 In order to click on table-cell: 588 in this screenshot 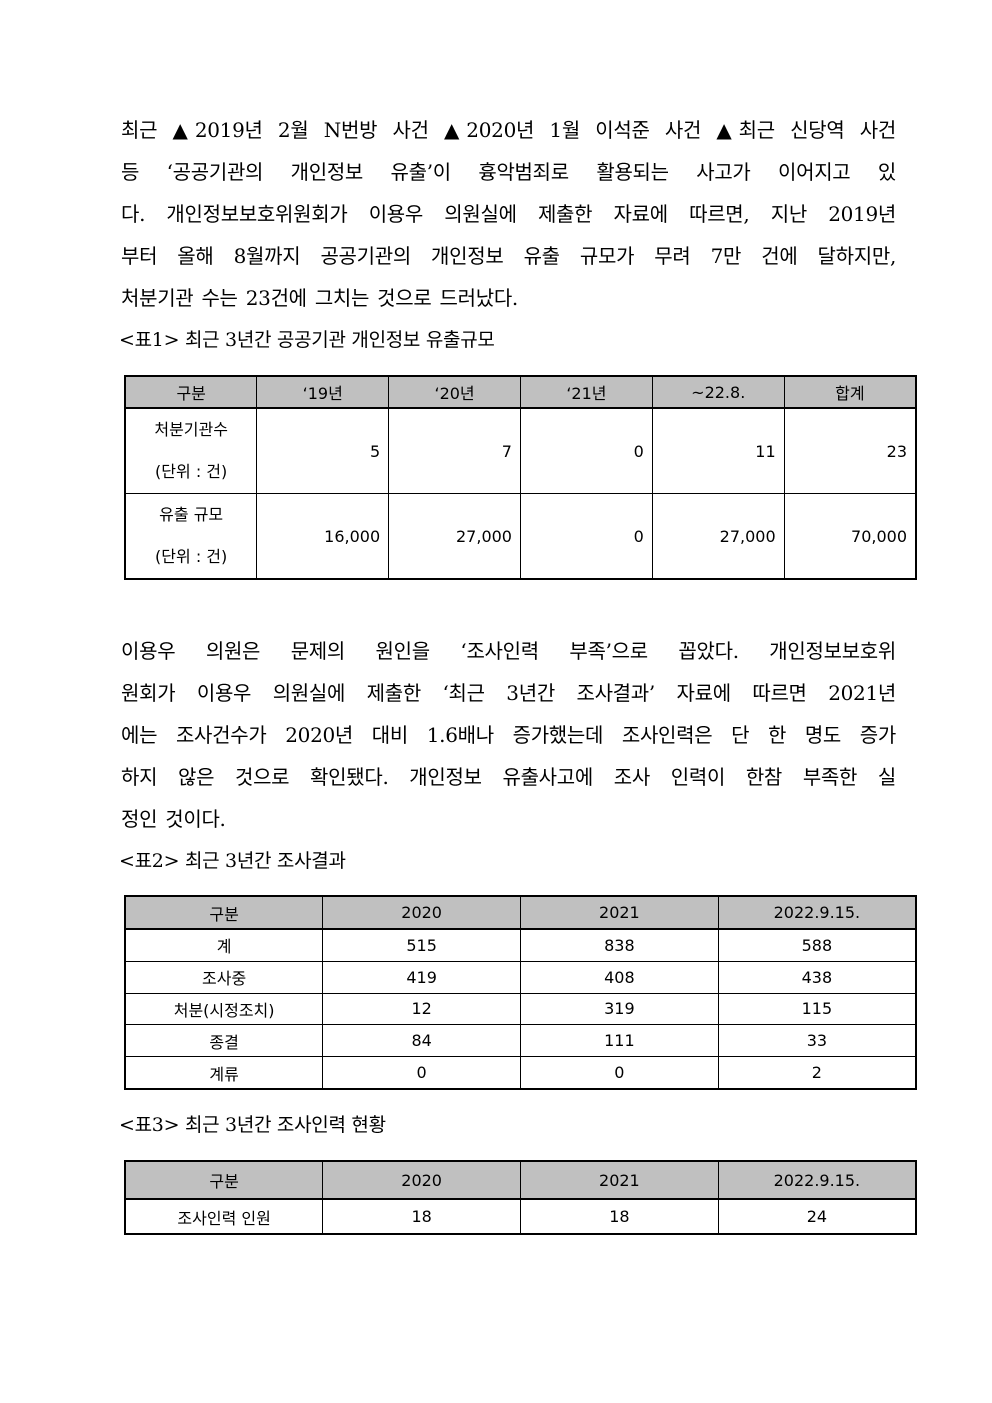, I will do `click(817, 945)`.